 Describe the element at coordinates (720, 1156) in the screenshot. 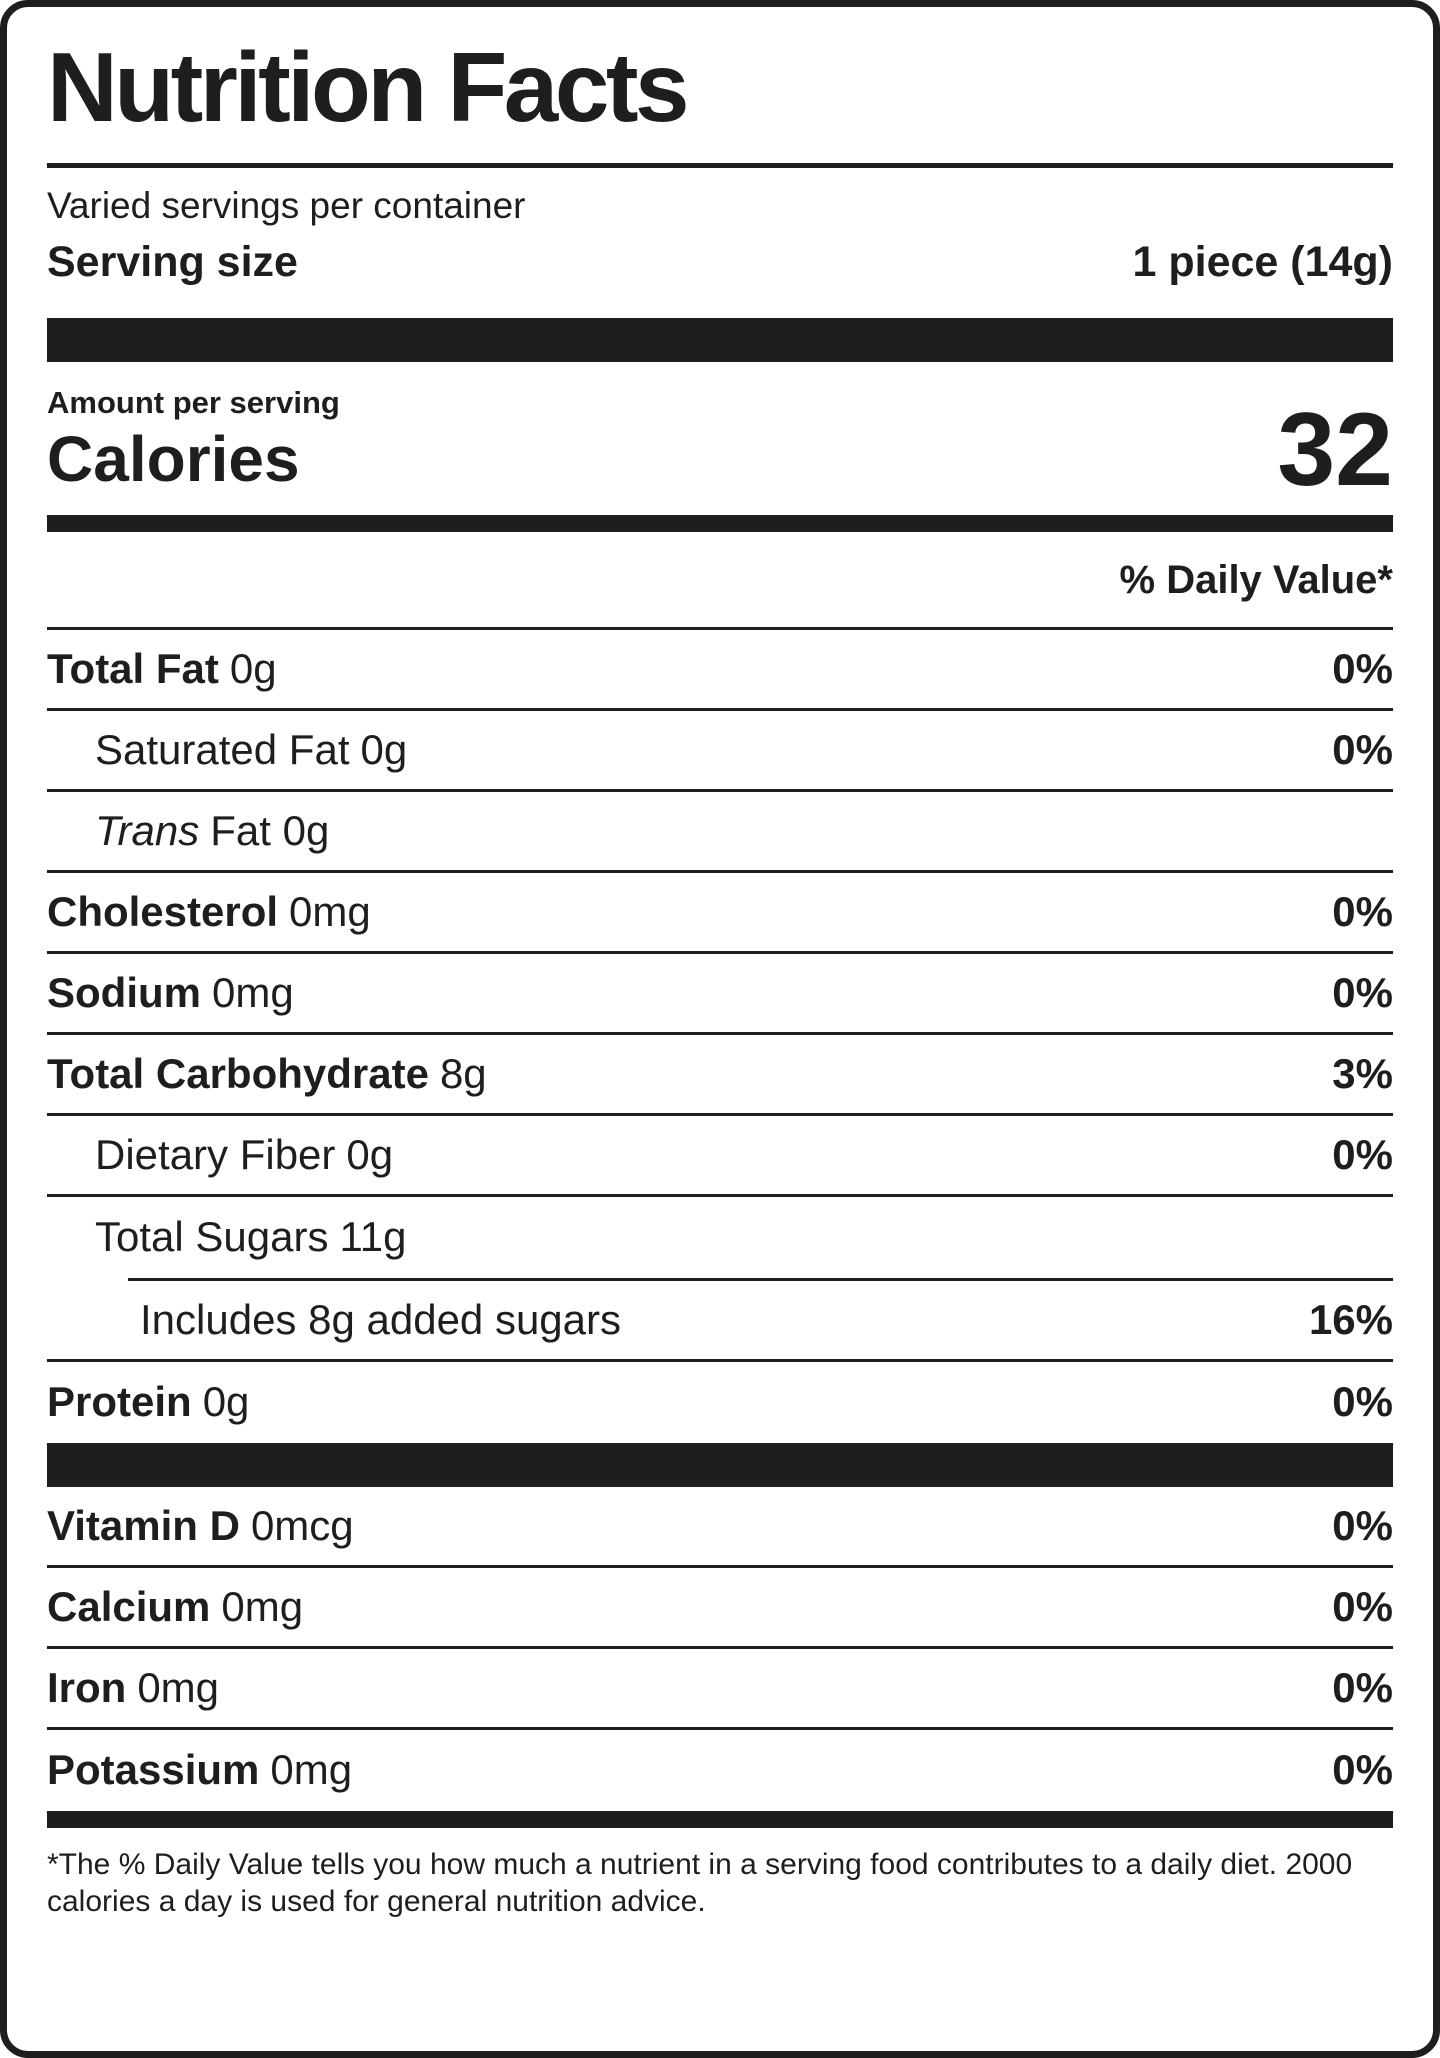

I see `nutrient-row-dietary-fiber: Dietary Fiber 0g 0%` at that location.